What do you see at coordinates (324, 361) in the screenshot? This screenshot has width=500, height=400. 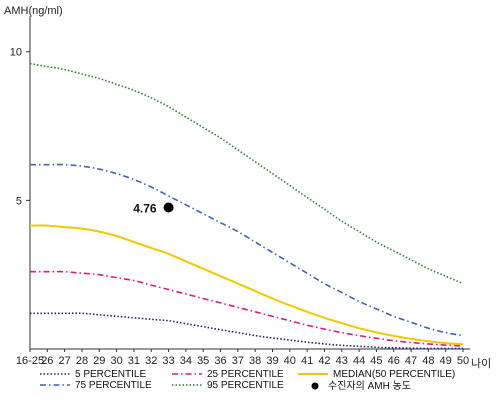 I see `x-tick-label: 42` at bounding box center [324, 361].